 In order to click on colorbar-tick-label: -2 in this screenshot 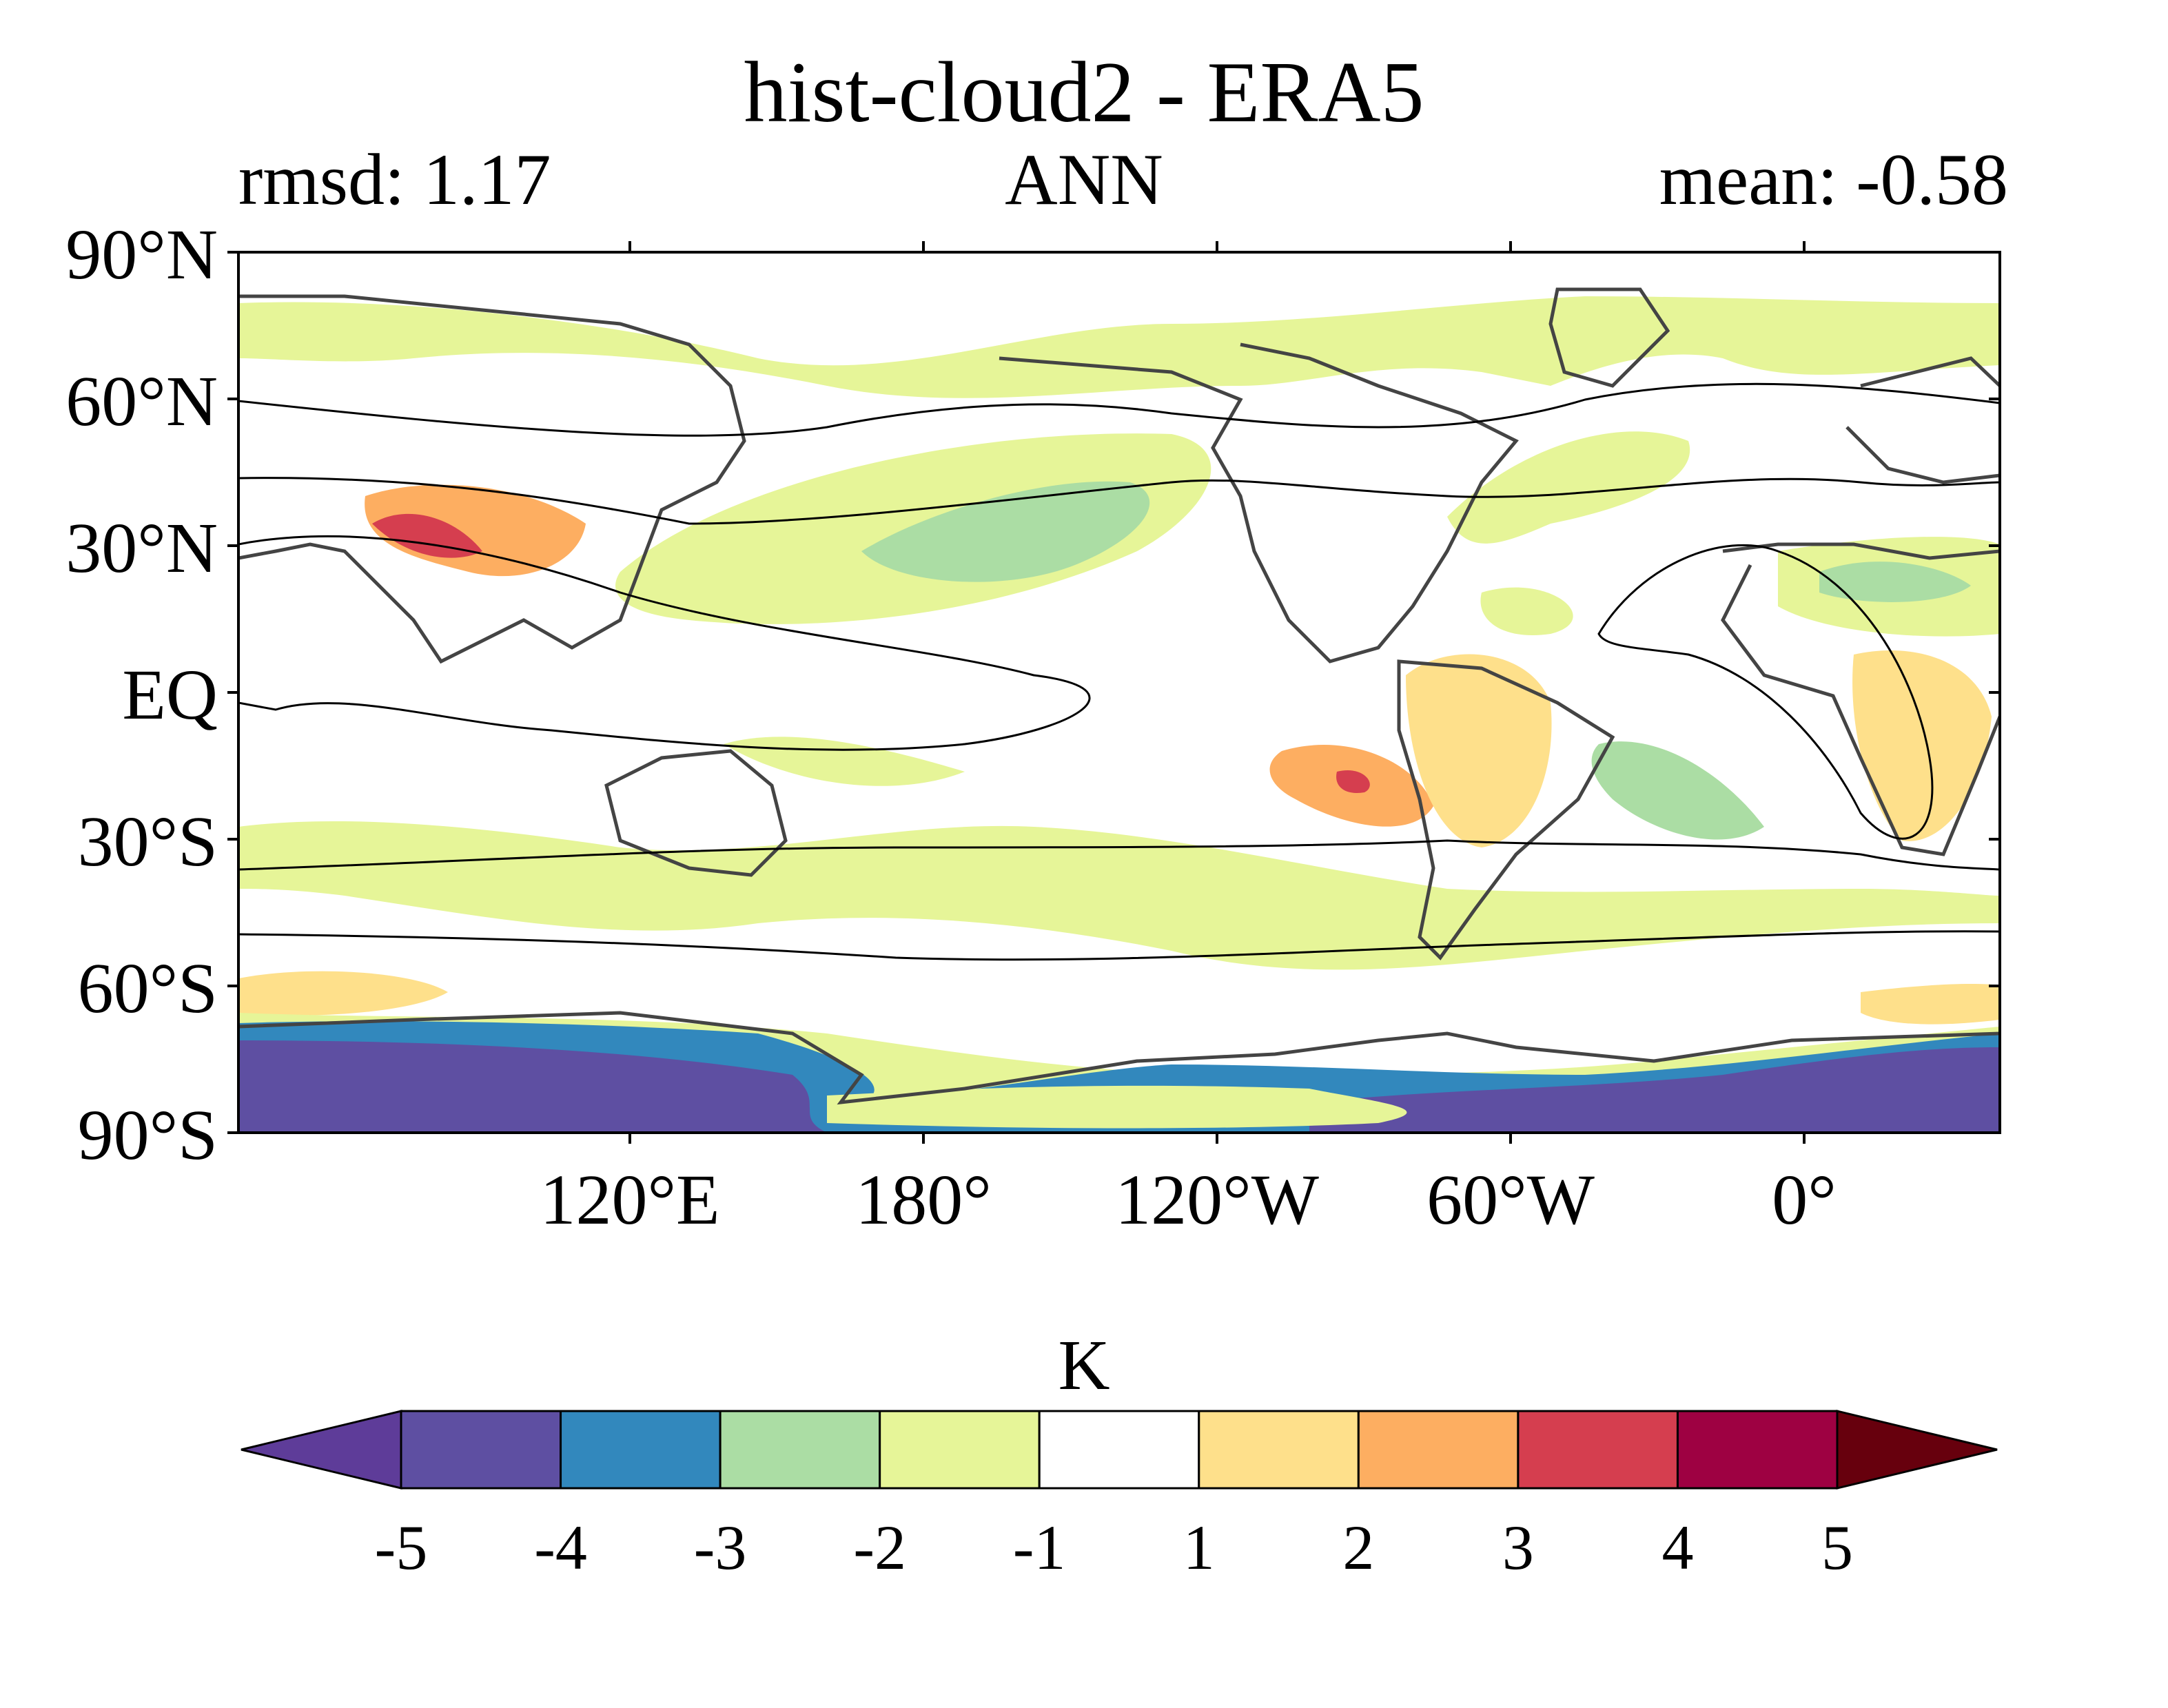, I will do `click(879, 1547)`.